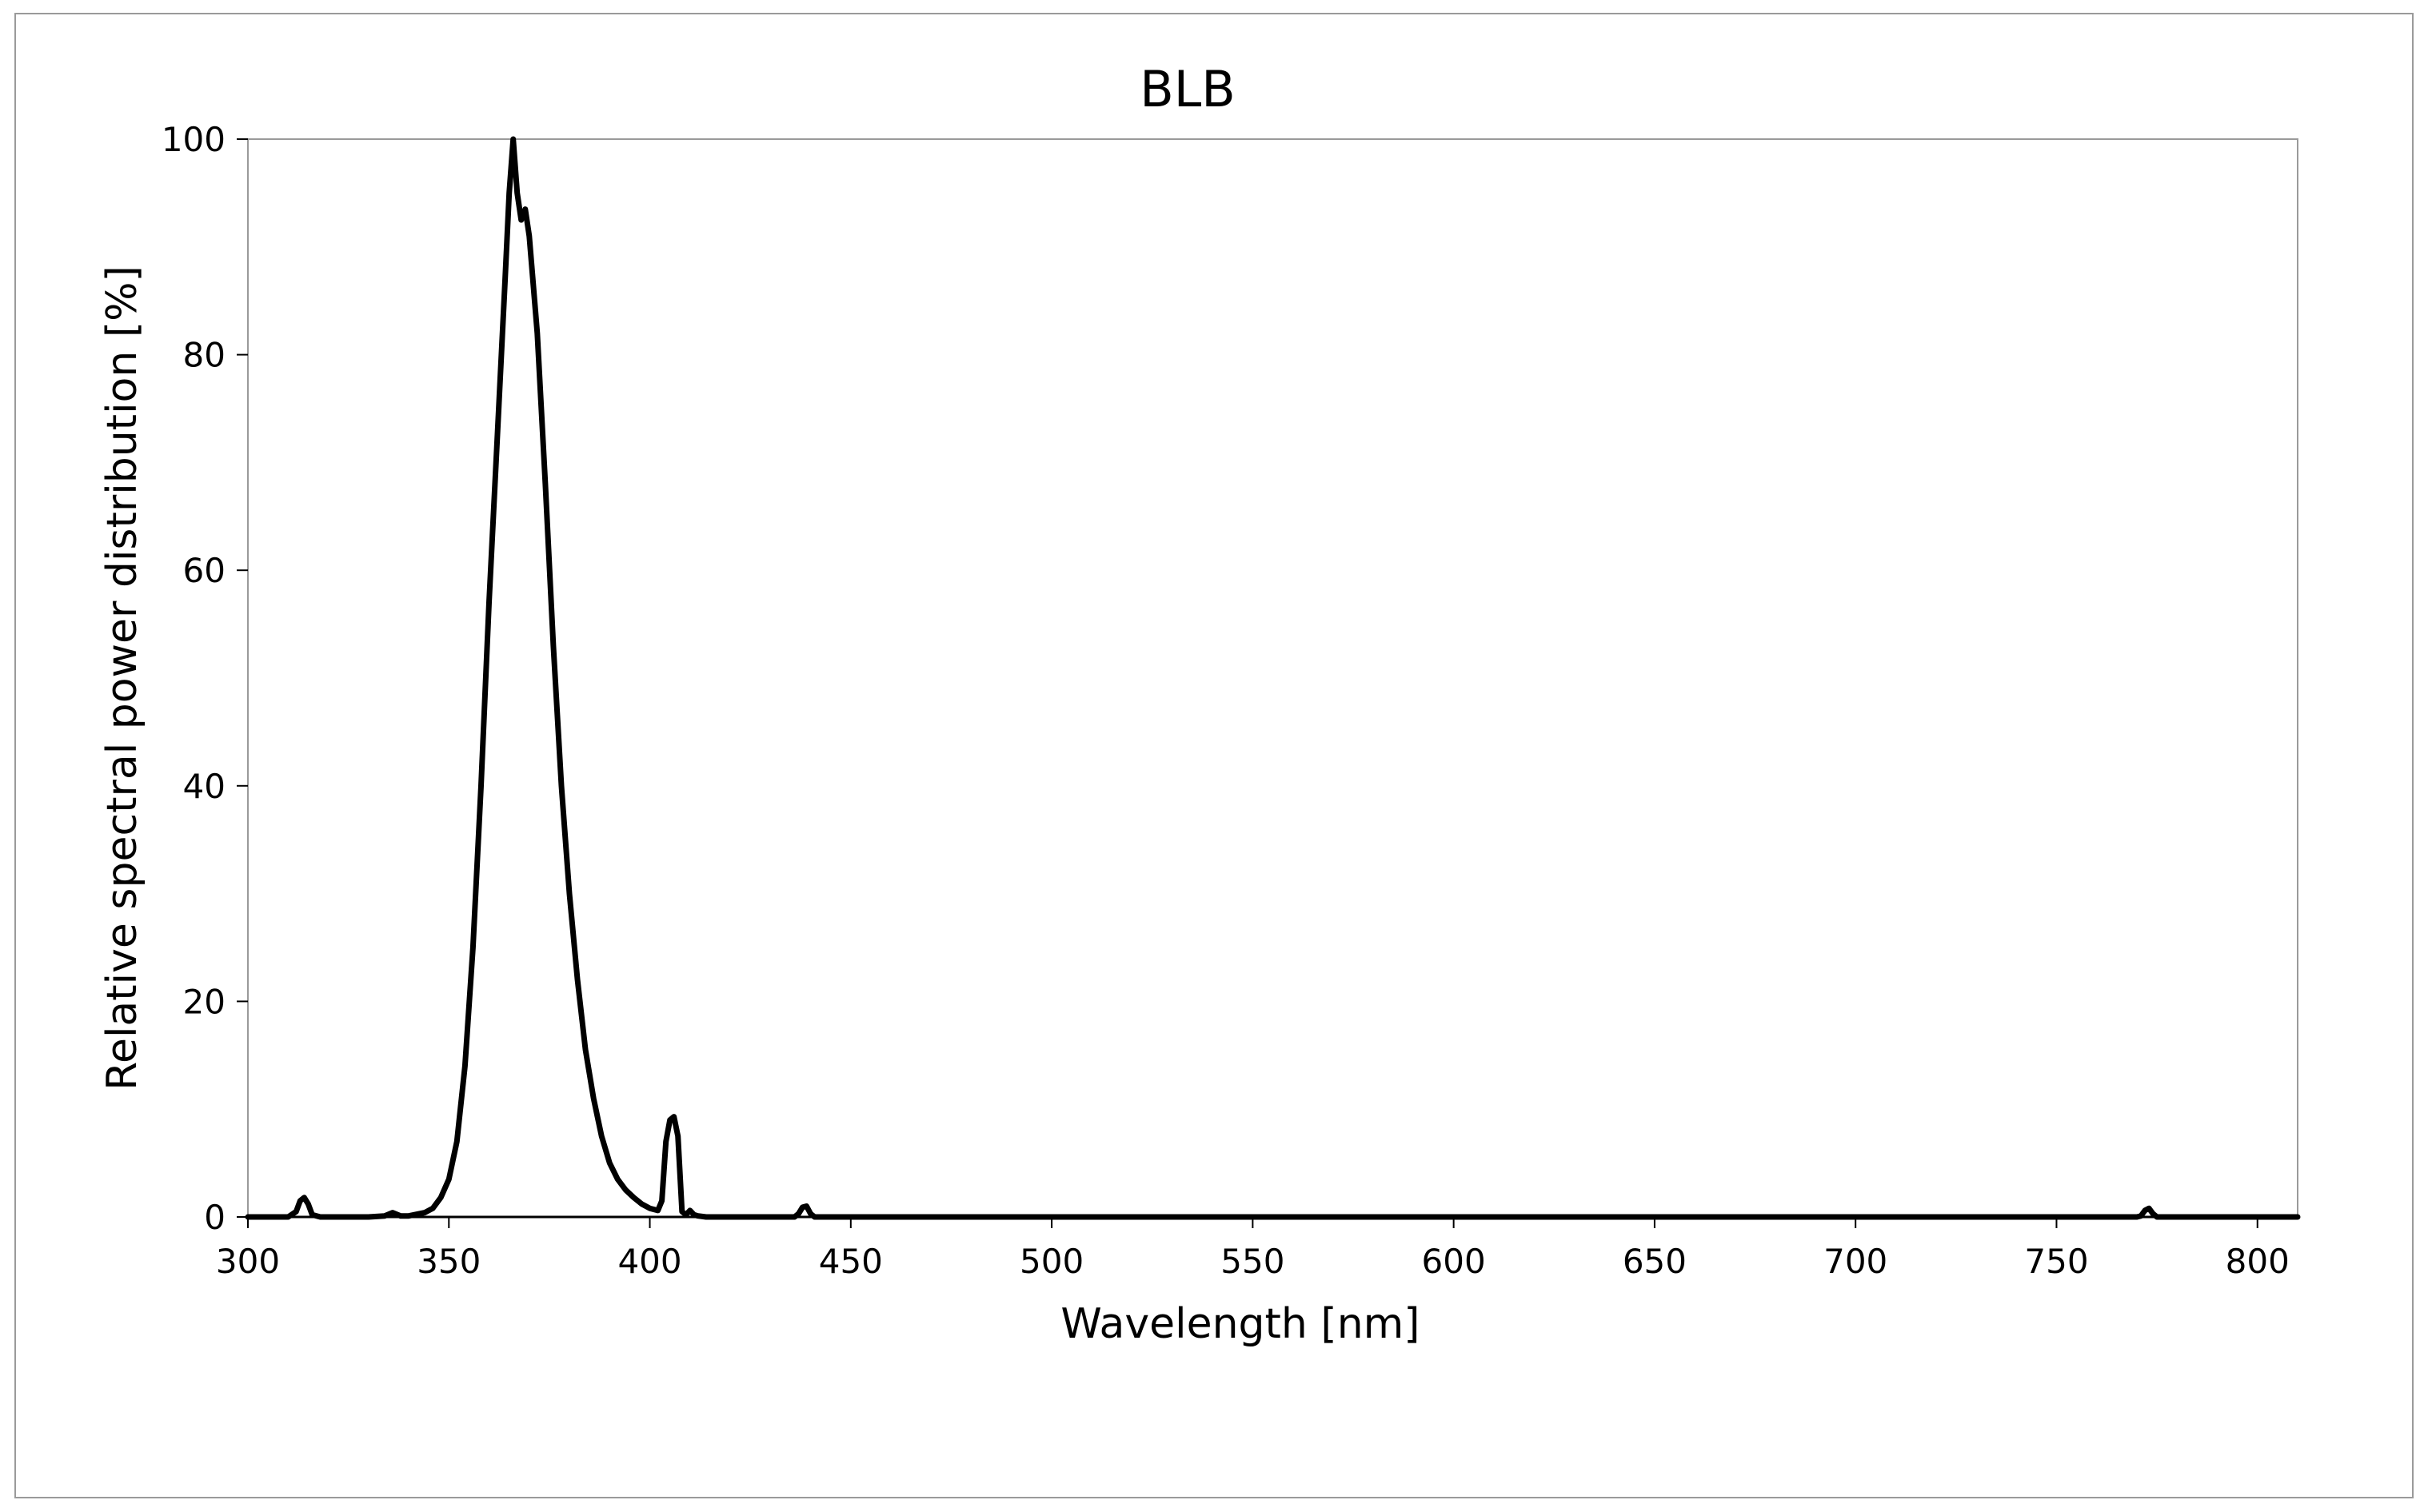 The height and width of the screenshot is (1512, 2428). Describe the element at coordinates (1052, 1261) in the screenshot. I see `x-tick-label: 500` at that location.